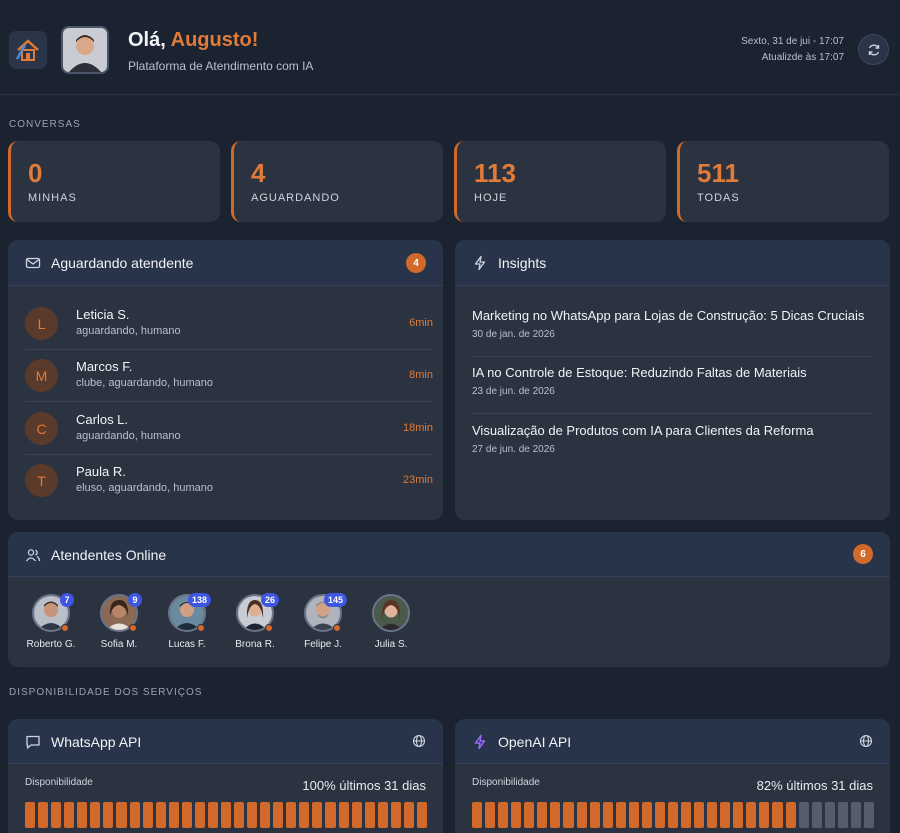  Describe the element at coordinates (85, 50) in the screenshot. I see `user-avatar` at that location.